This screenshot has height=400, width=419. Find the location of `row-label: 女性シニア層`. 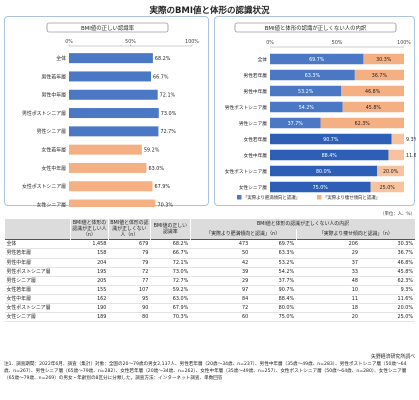

row-label: 女性シニア層 is located at coordinates (37, 317).